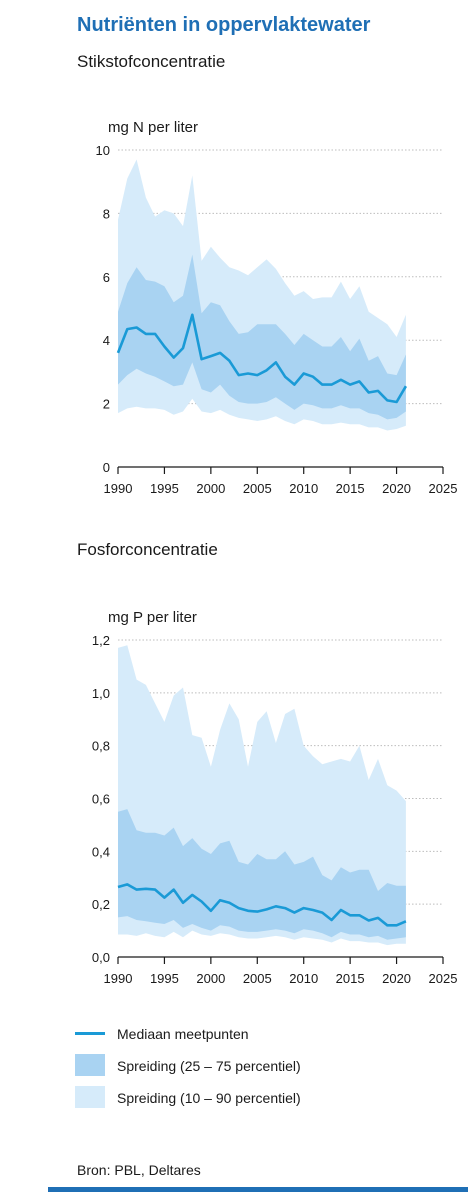 The width and height of the screenshot is (471, 1200). I want to click on nitrogen-x-tick-label: 2025, so click(443, 488).